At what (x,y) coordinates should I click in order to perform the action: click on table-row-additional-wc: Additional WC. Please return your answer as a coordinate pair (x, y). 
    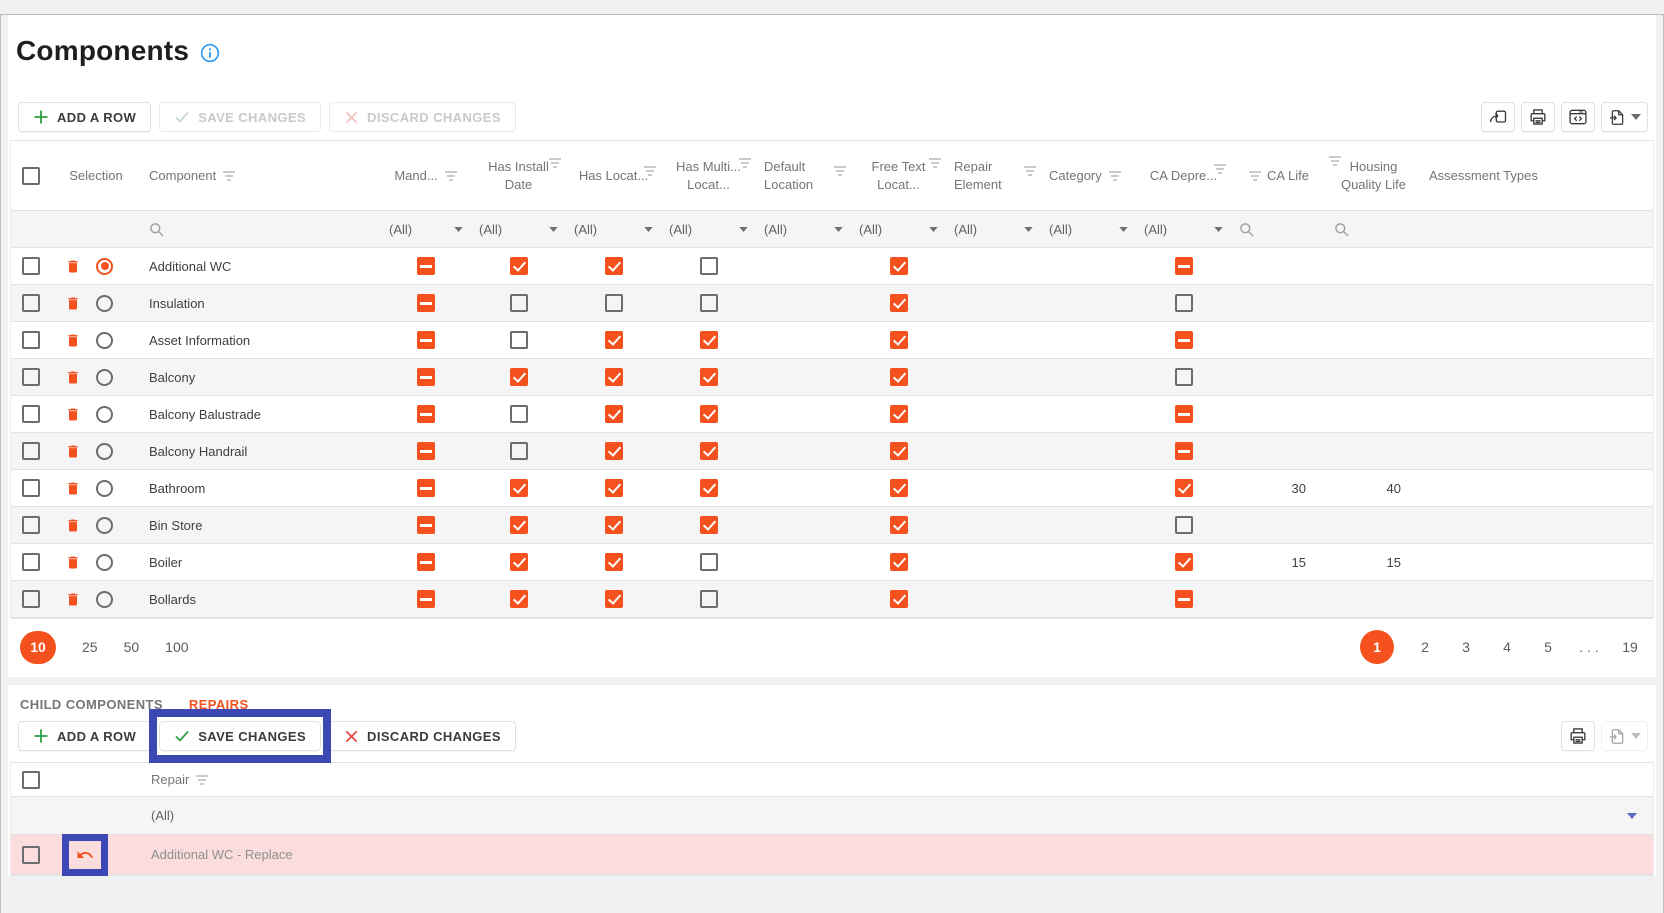
    Looking at the image, I should click on (832, 266).